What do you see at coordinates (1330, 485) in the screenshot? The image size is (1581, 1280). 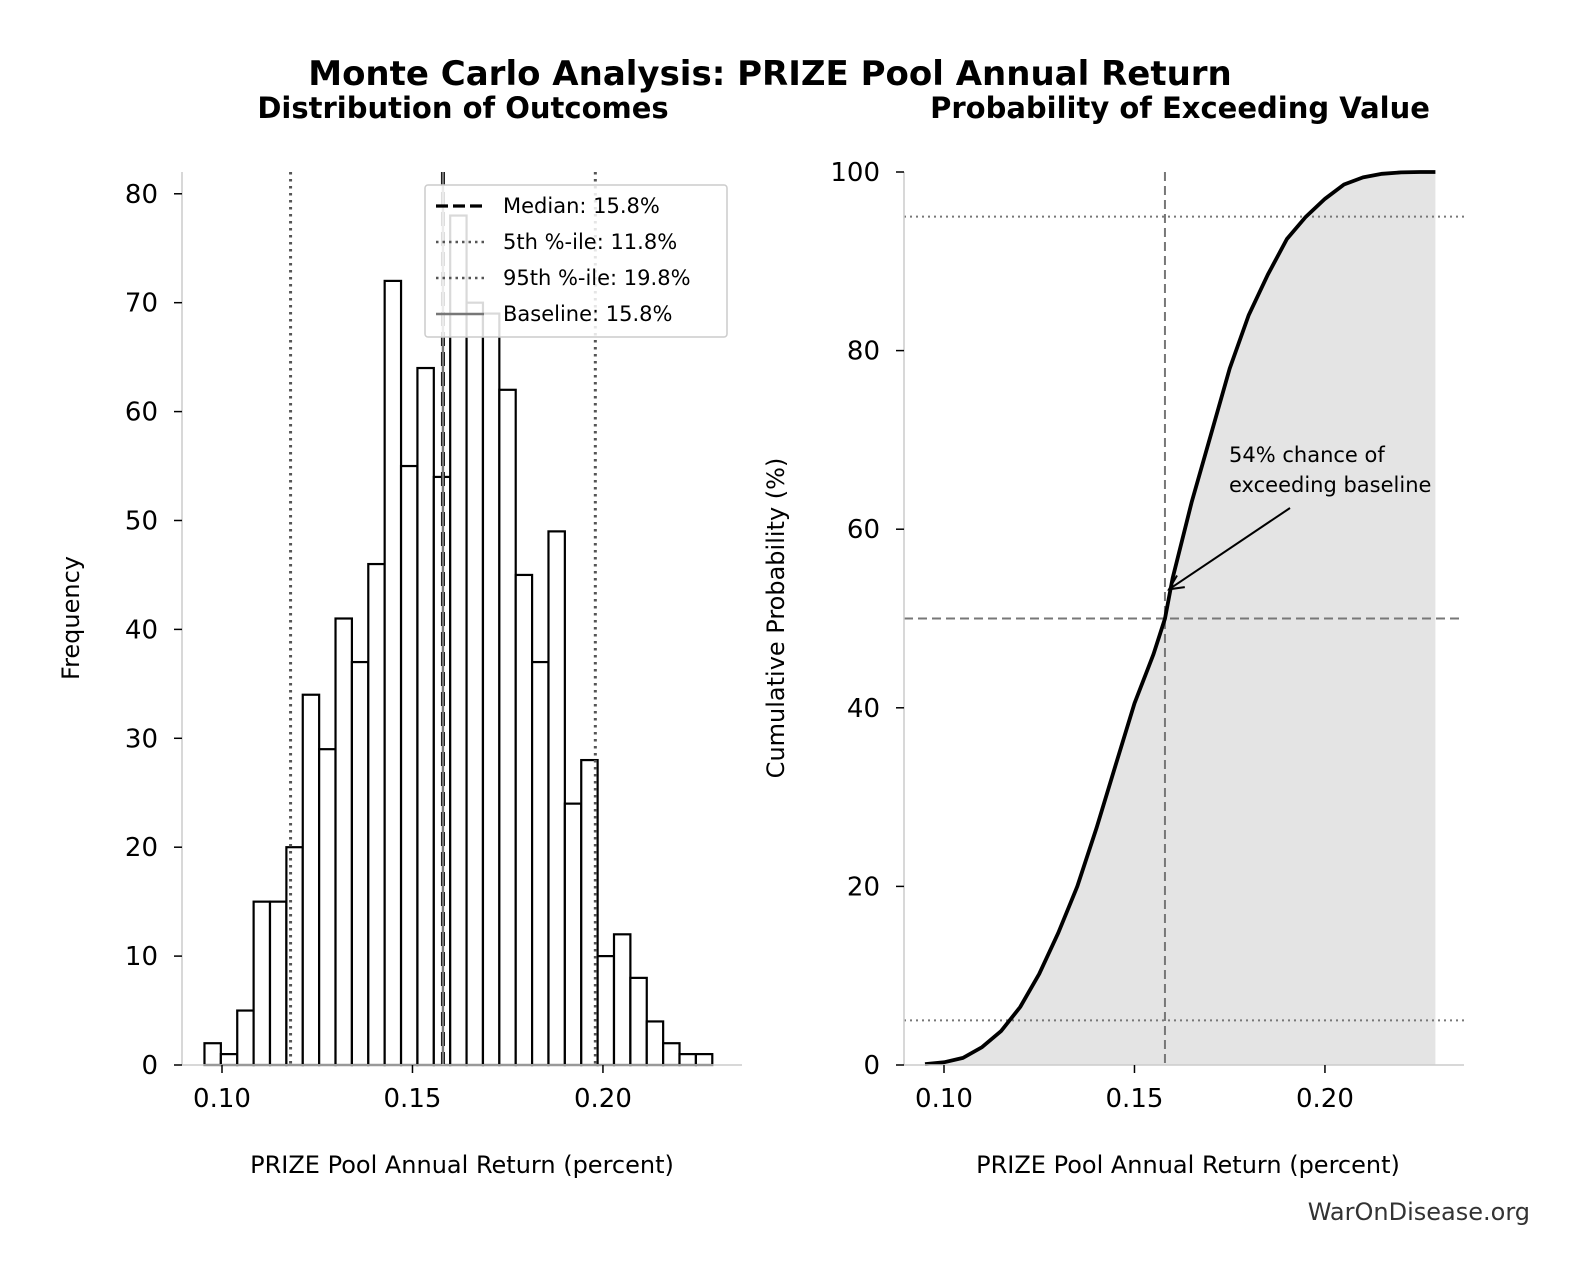 I see `annotation-line-2: exceeding baseline` at bounding box center [1330, 485].